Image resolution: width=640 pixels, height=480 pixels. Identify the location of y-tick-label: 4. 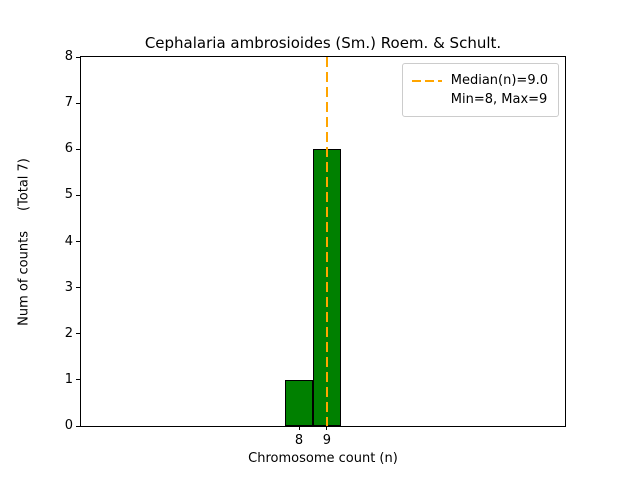
(68, 241).